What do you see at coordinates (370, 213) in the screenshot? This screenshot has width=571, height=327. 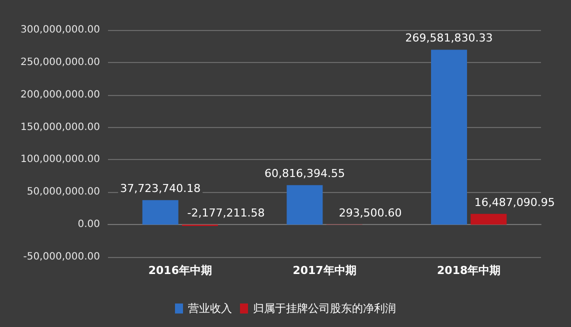 I see `data-label: 293,500.60` at bounding box center [370, 213].